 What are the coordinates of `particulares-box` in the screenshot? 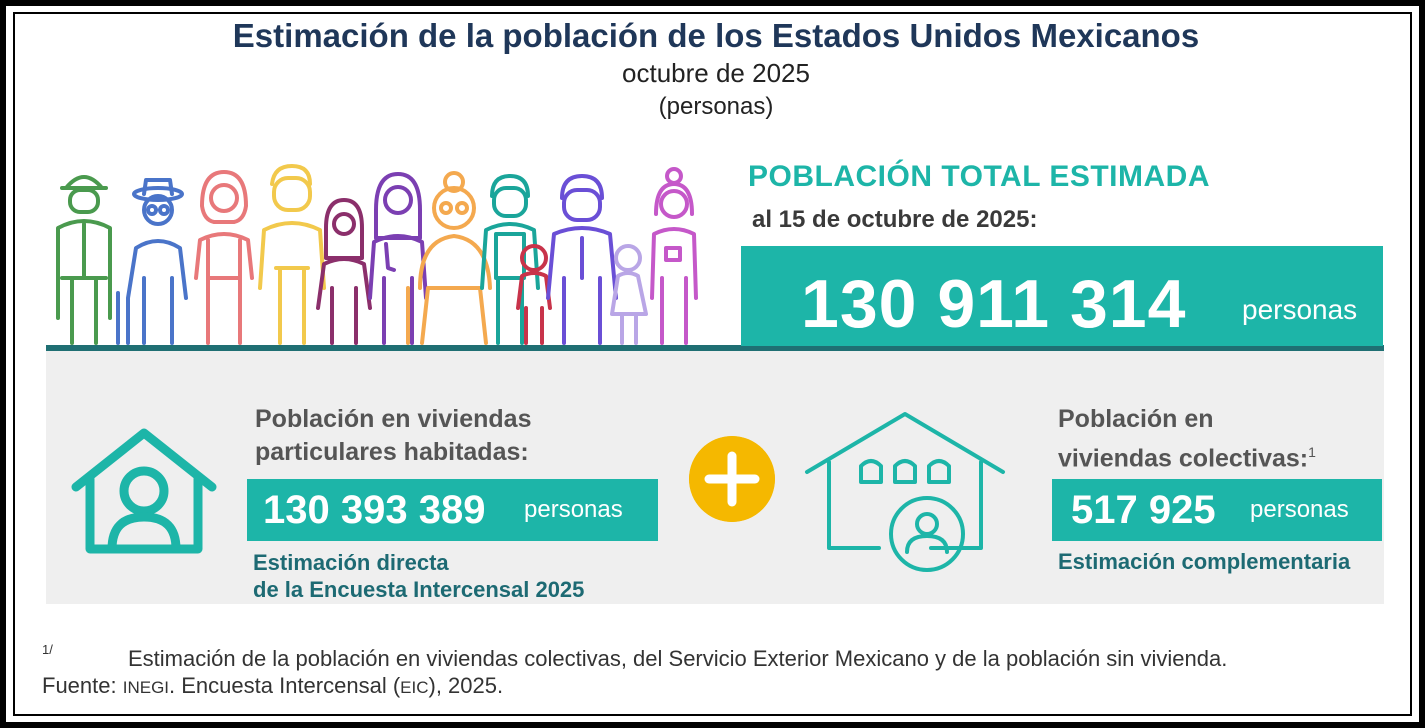 It's located at (452, 510).